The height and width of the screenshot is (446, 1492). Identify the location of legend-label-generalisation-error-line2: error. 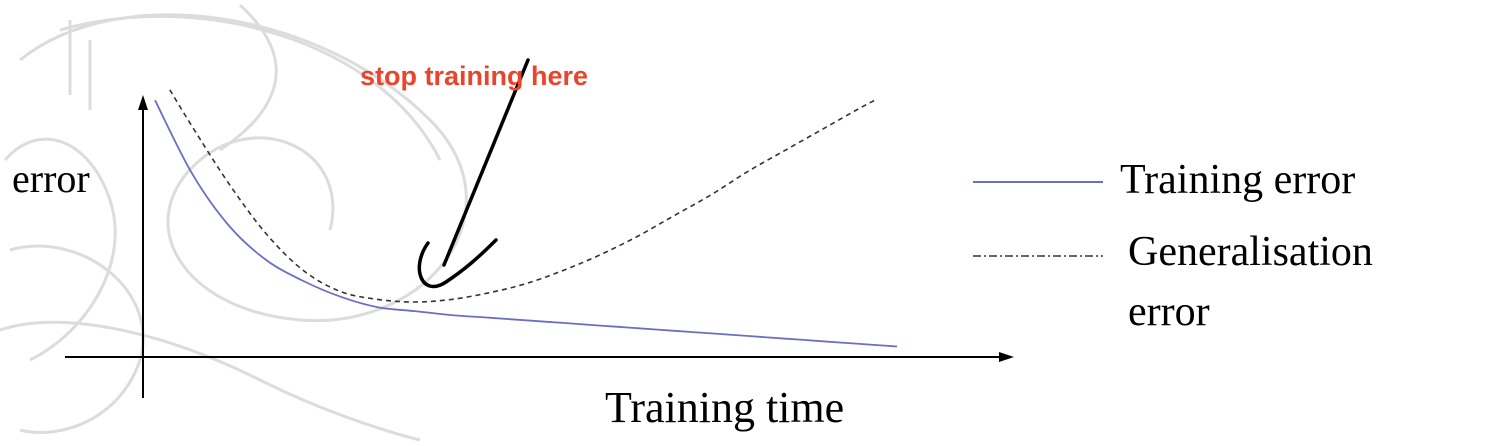
(1169, 312).